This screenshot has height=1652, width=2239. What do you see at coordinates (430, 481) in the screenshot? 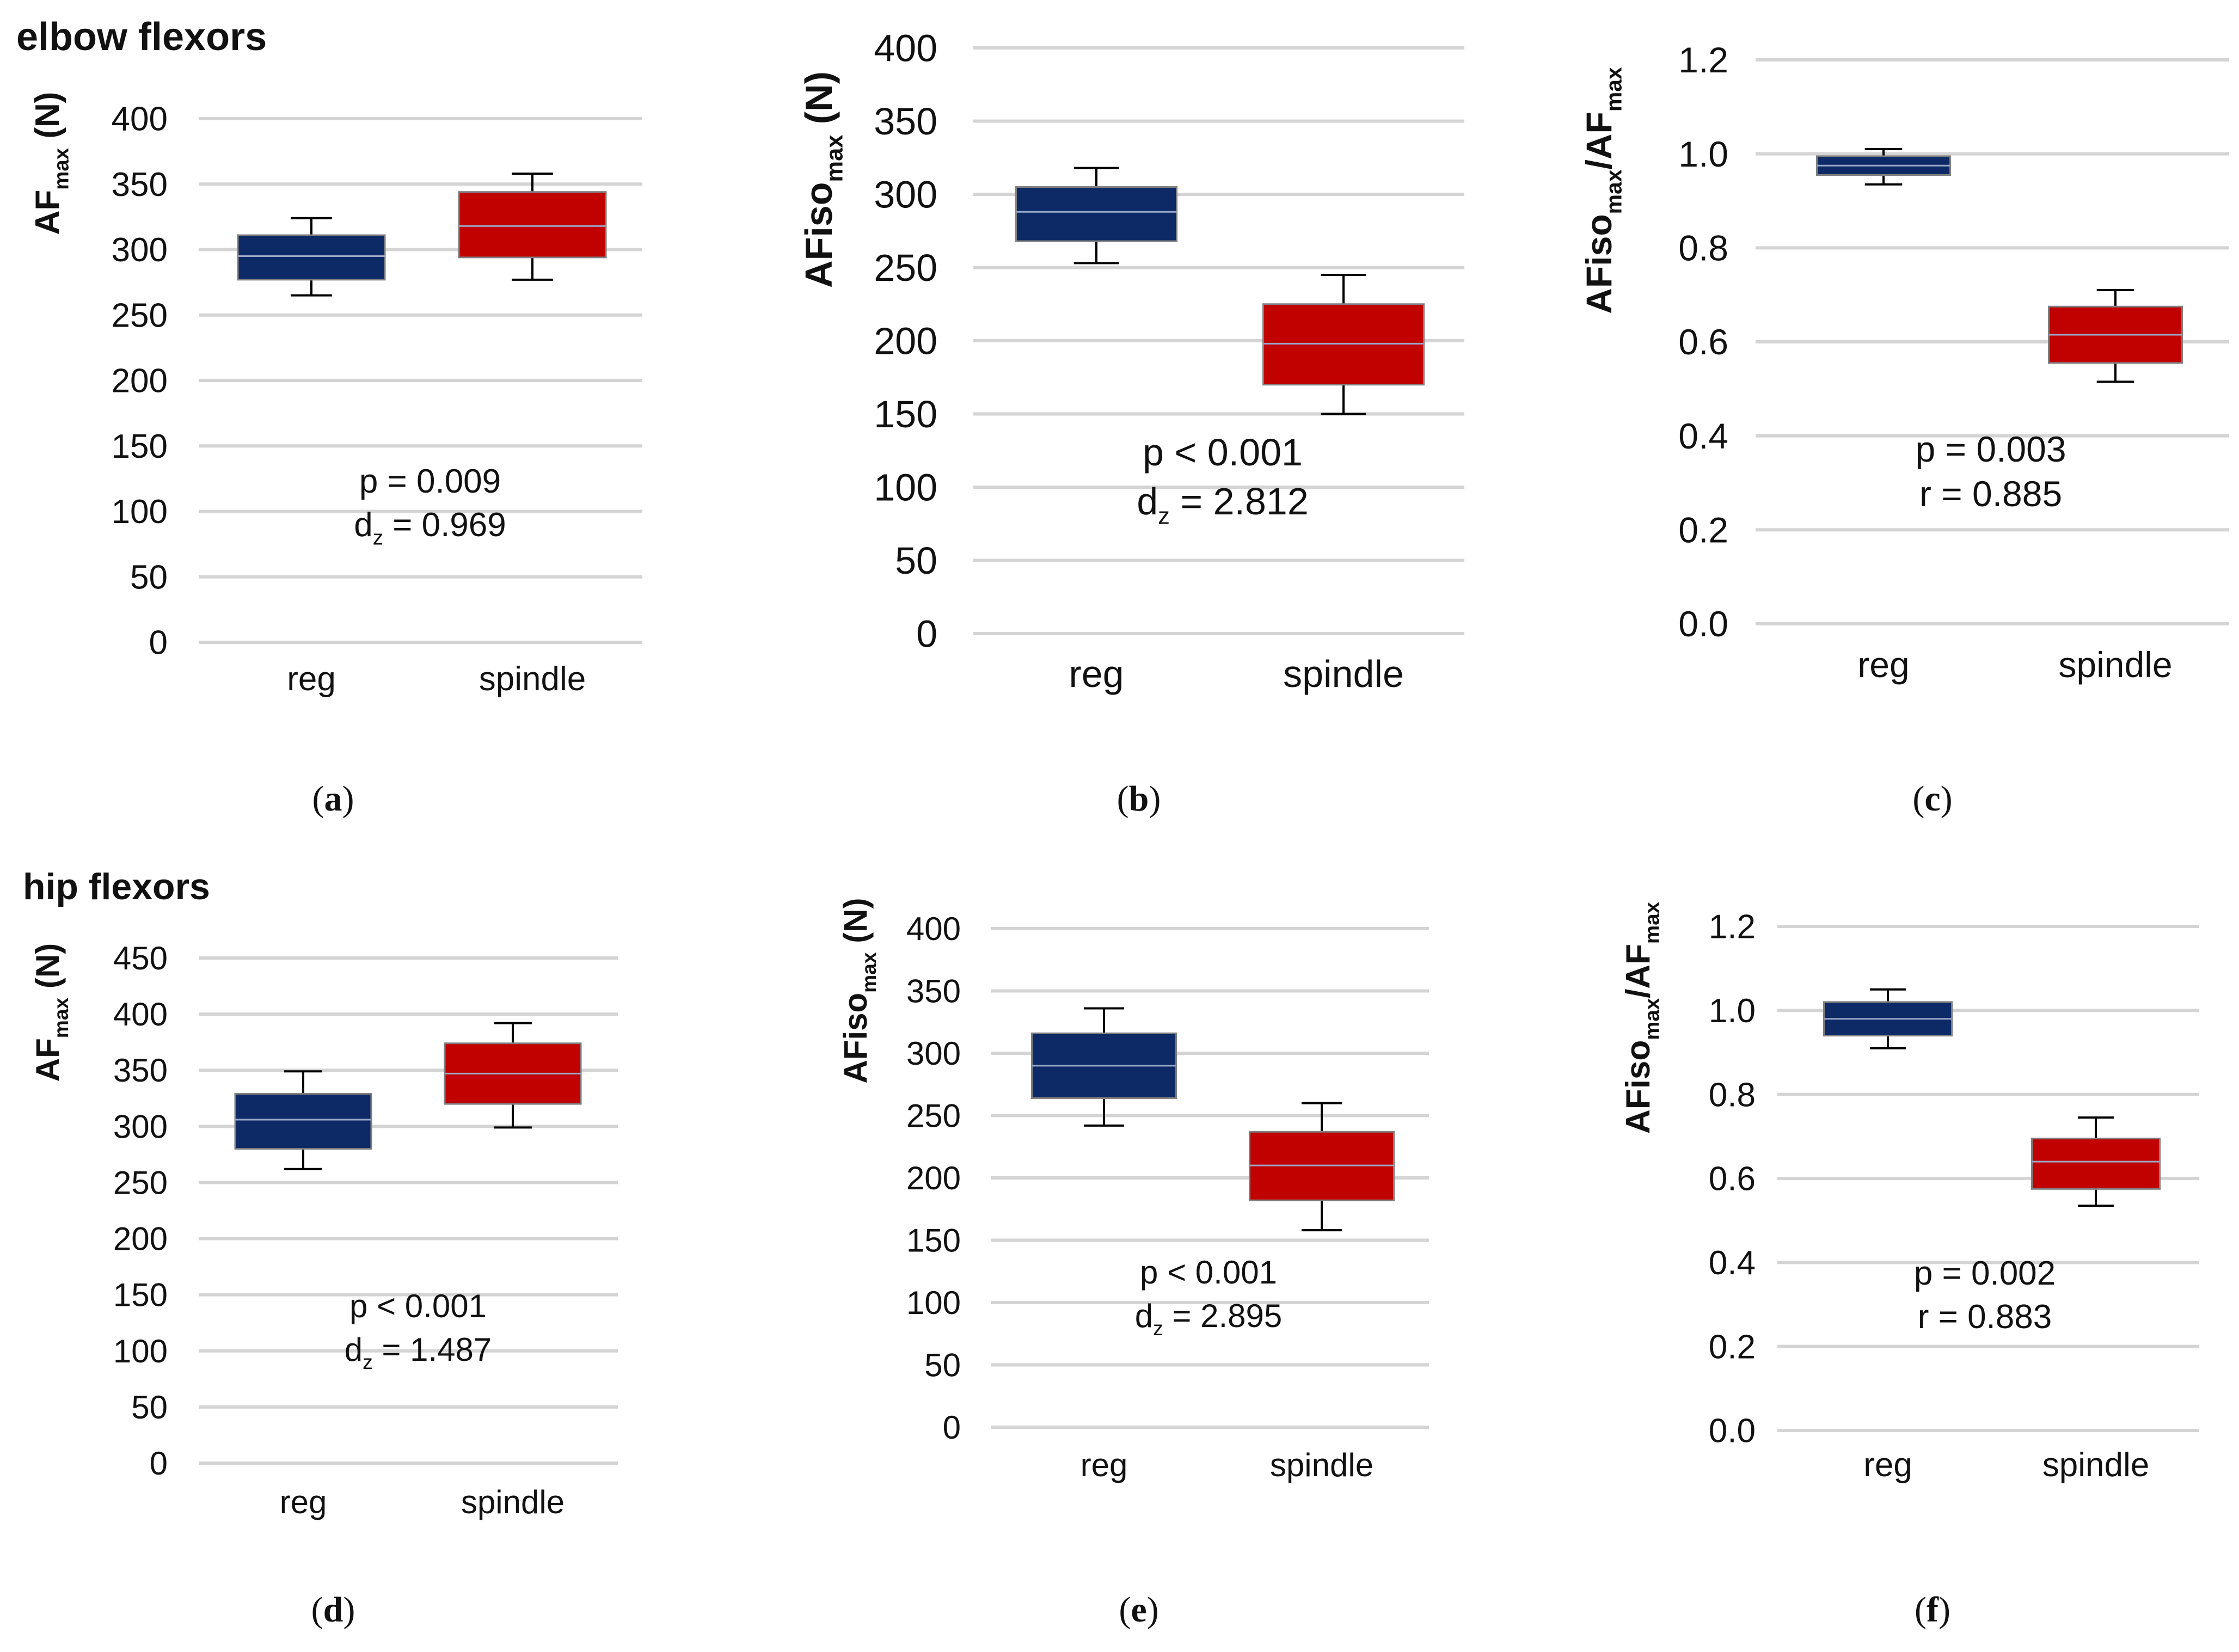
I see `stat-annotation: p = 0.009` at bounding box center [430, 481].